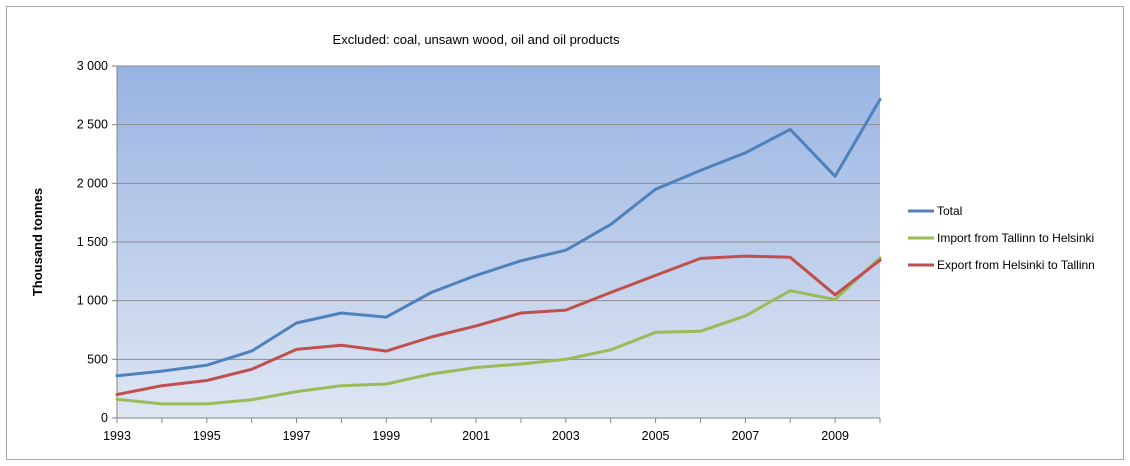  What do you see at coordinates (949, 211) in the screenshot?
I see `legend-label: Total` at bounding box center [949, 211].